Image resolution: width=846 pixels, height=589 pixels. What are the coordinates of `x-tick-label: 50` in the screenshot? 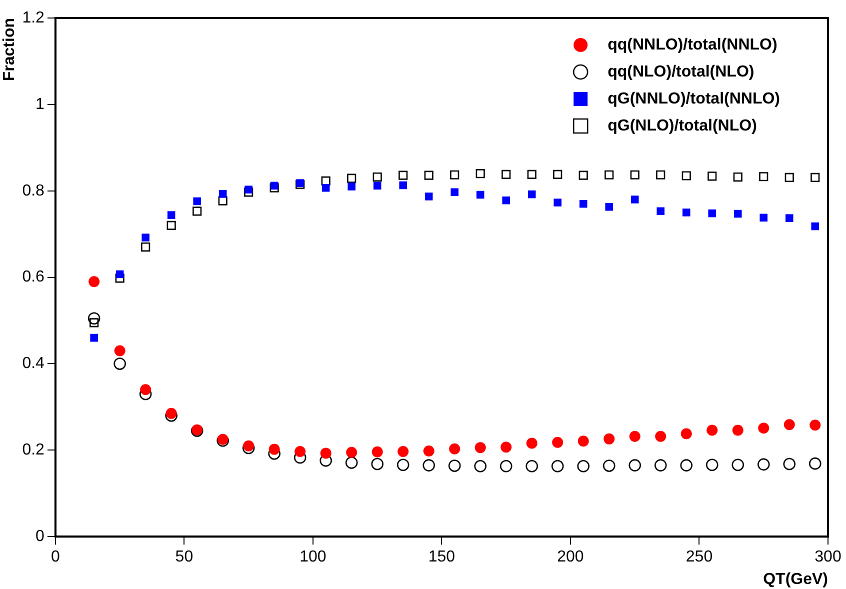 It's located at (184, 557).